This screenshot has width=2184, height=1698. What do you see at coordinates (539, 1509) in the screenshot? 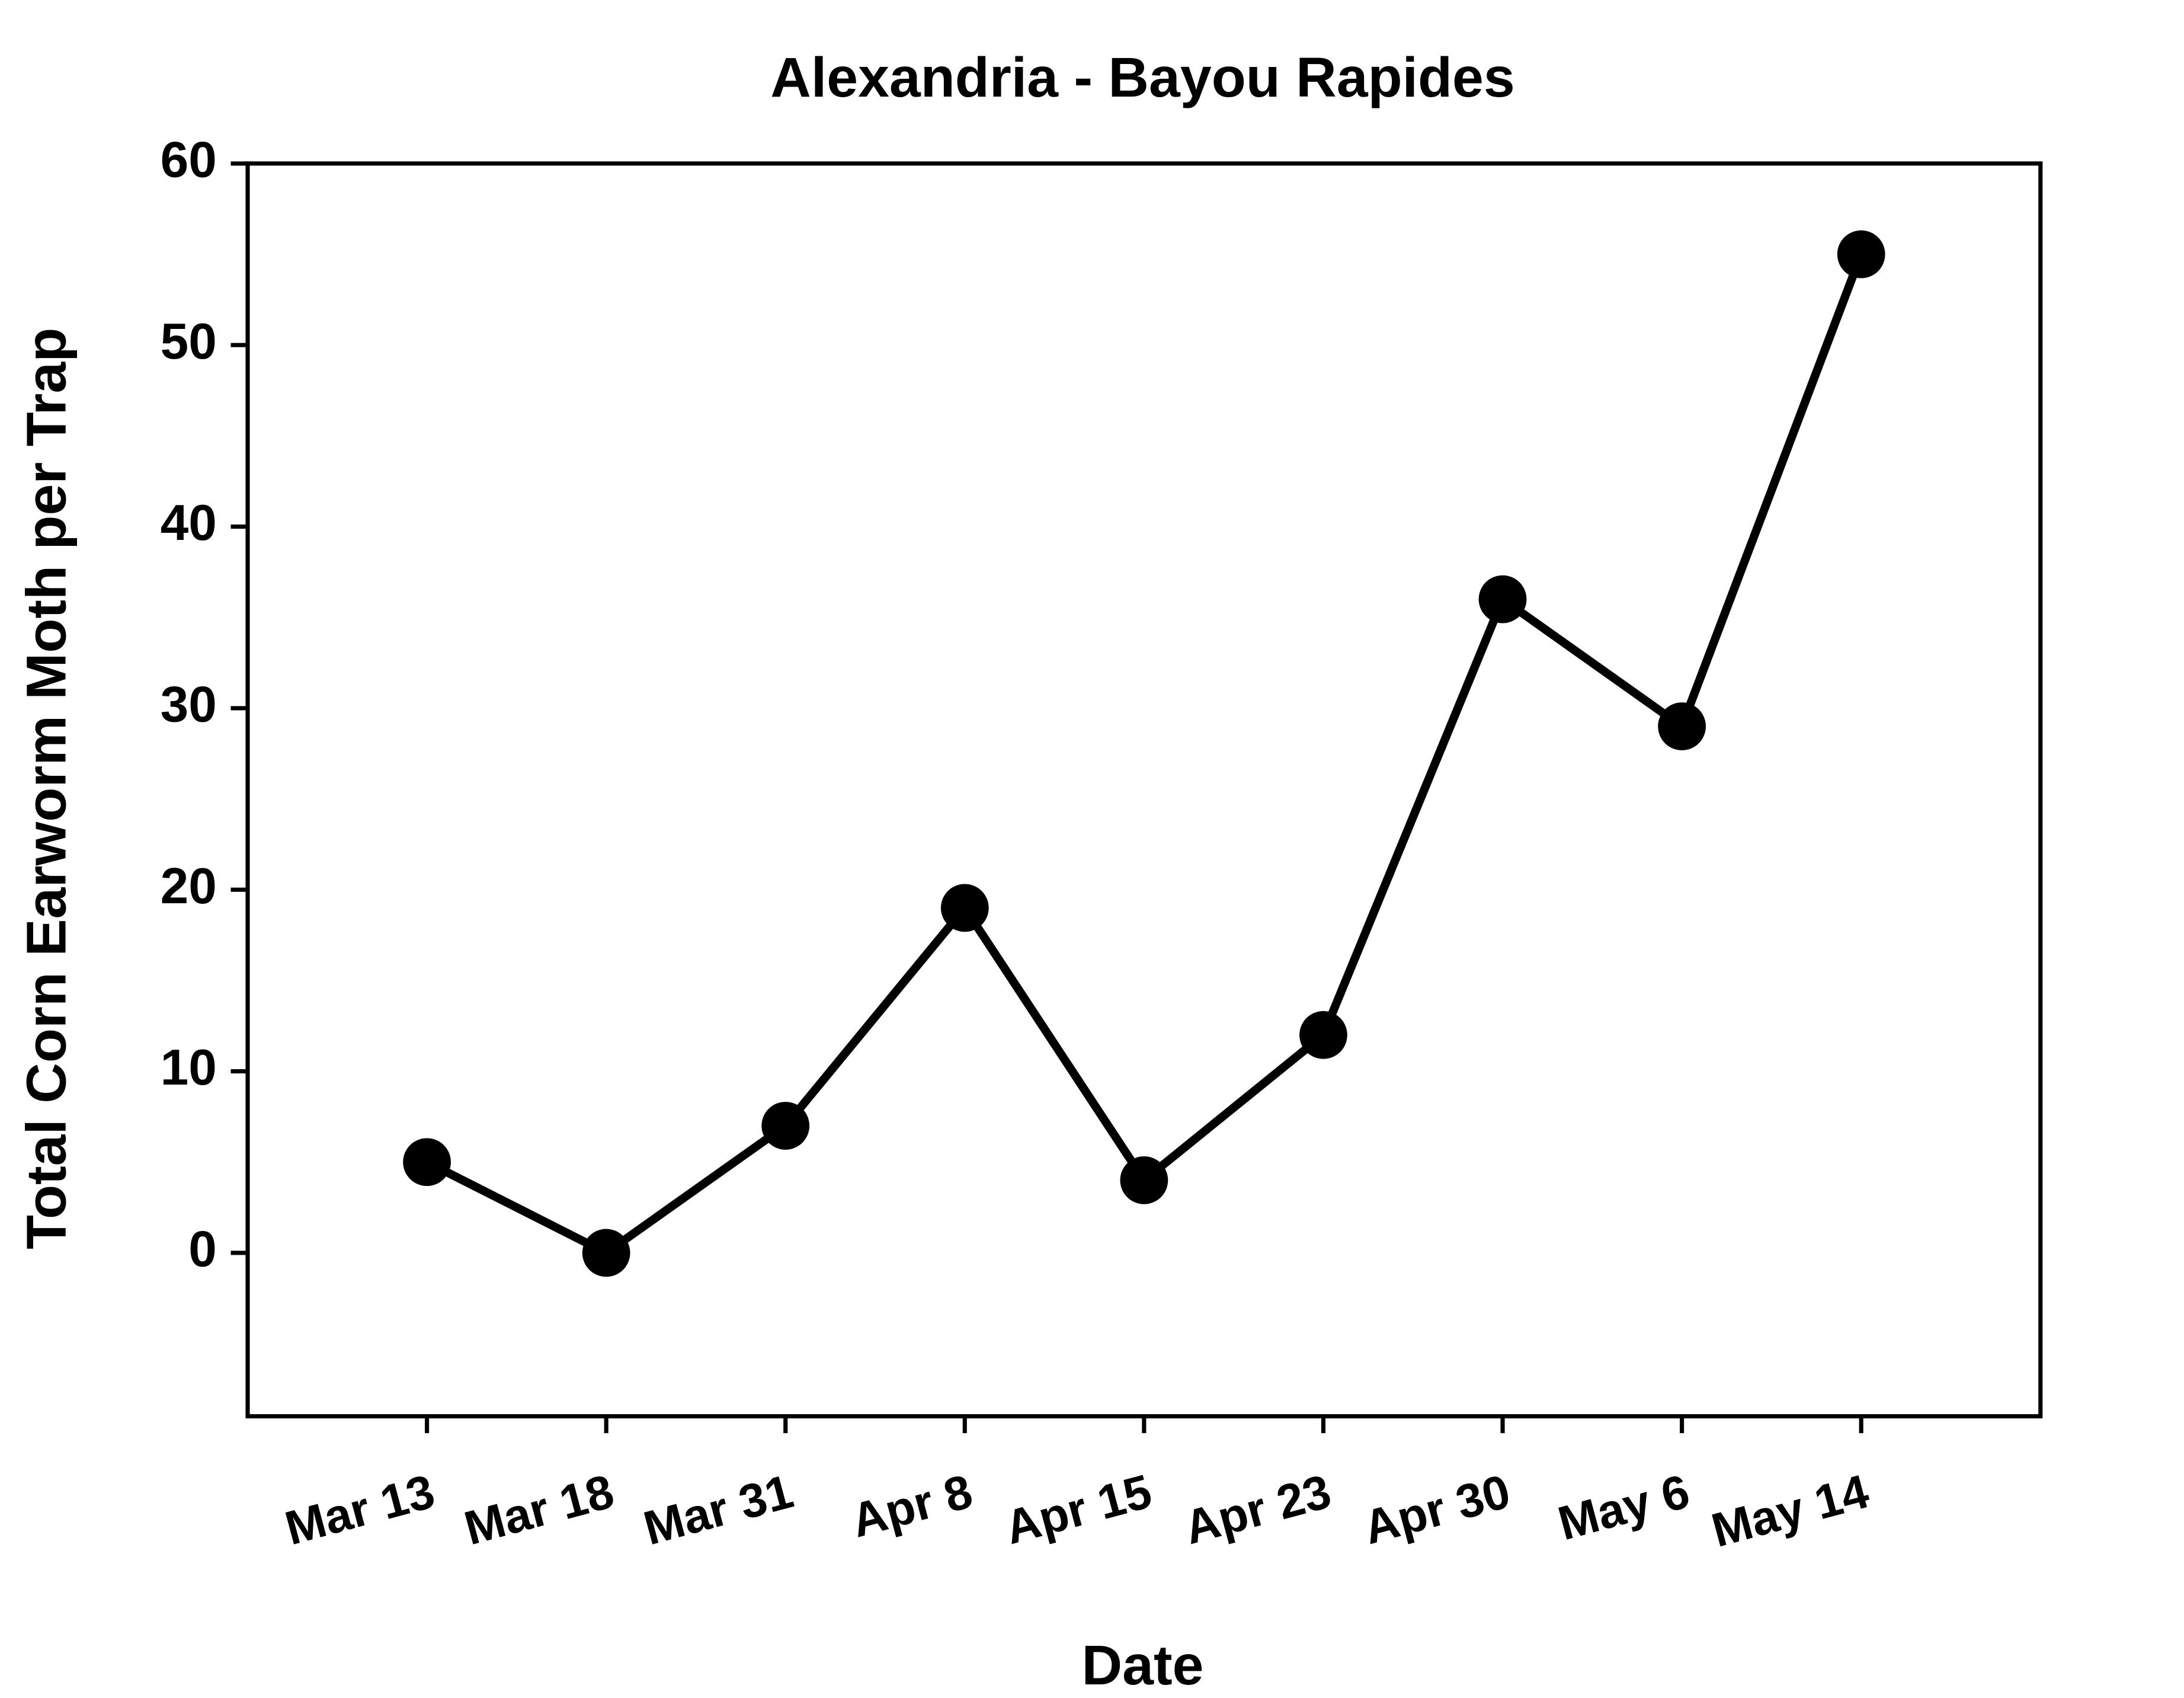
I see `x-tick-label: Mar 18` at bounding box center [539, 1509].